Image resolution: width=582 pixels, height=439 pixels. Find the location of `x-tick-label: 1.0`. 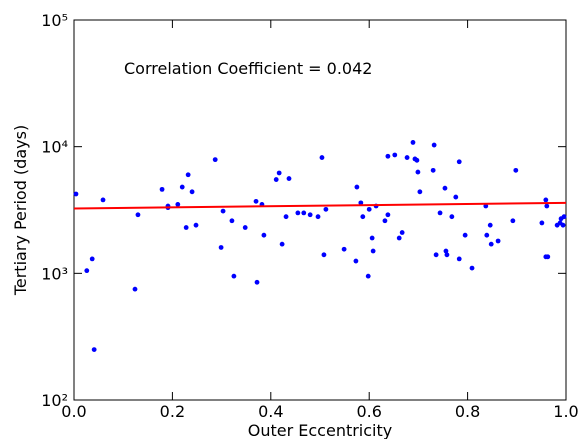

x-tick-label: 1.0 is located at coordinates (565, 411).